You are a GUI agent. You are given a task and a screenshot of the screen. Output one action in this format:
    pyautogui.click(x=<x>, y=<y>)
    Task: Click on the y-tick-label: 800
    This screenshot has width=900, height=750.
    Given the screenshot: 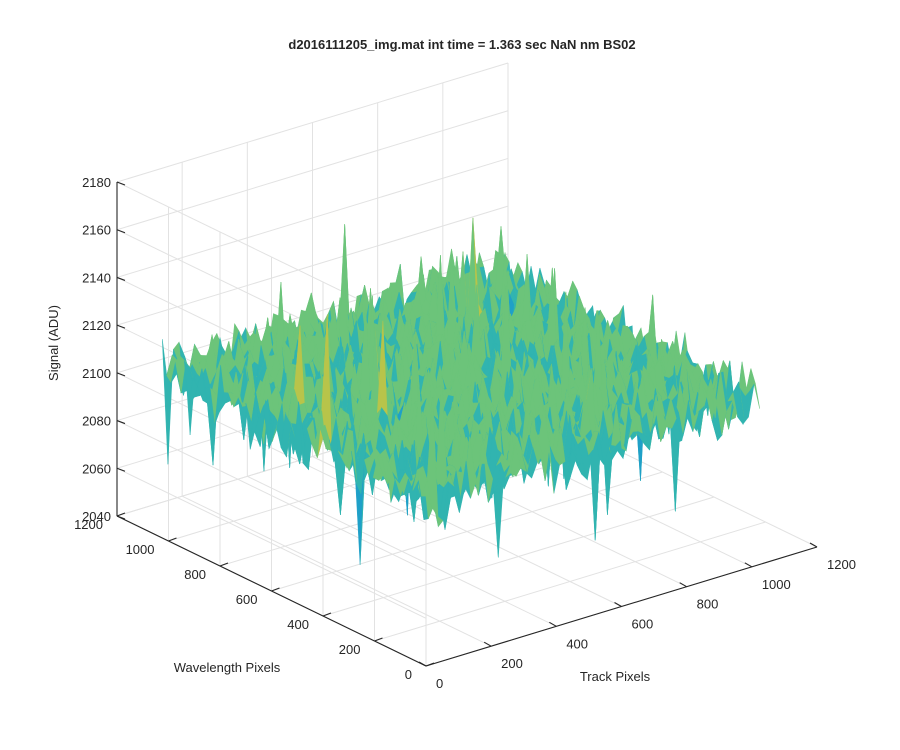 What is the action you would take?
    pyautogui.click(x=195, y=574)
    